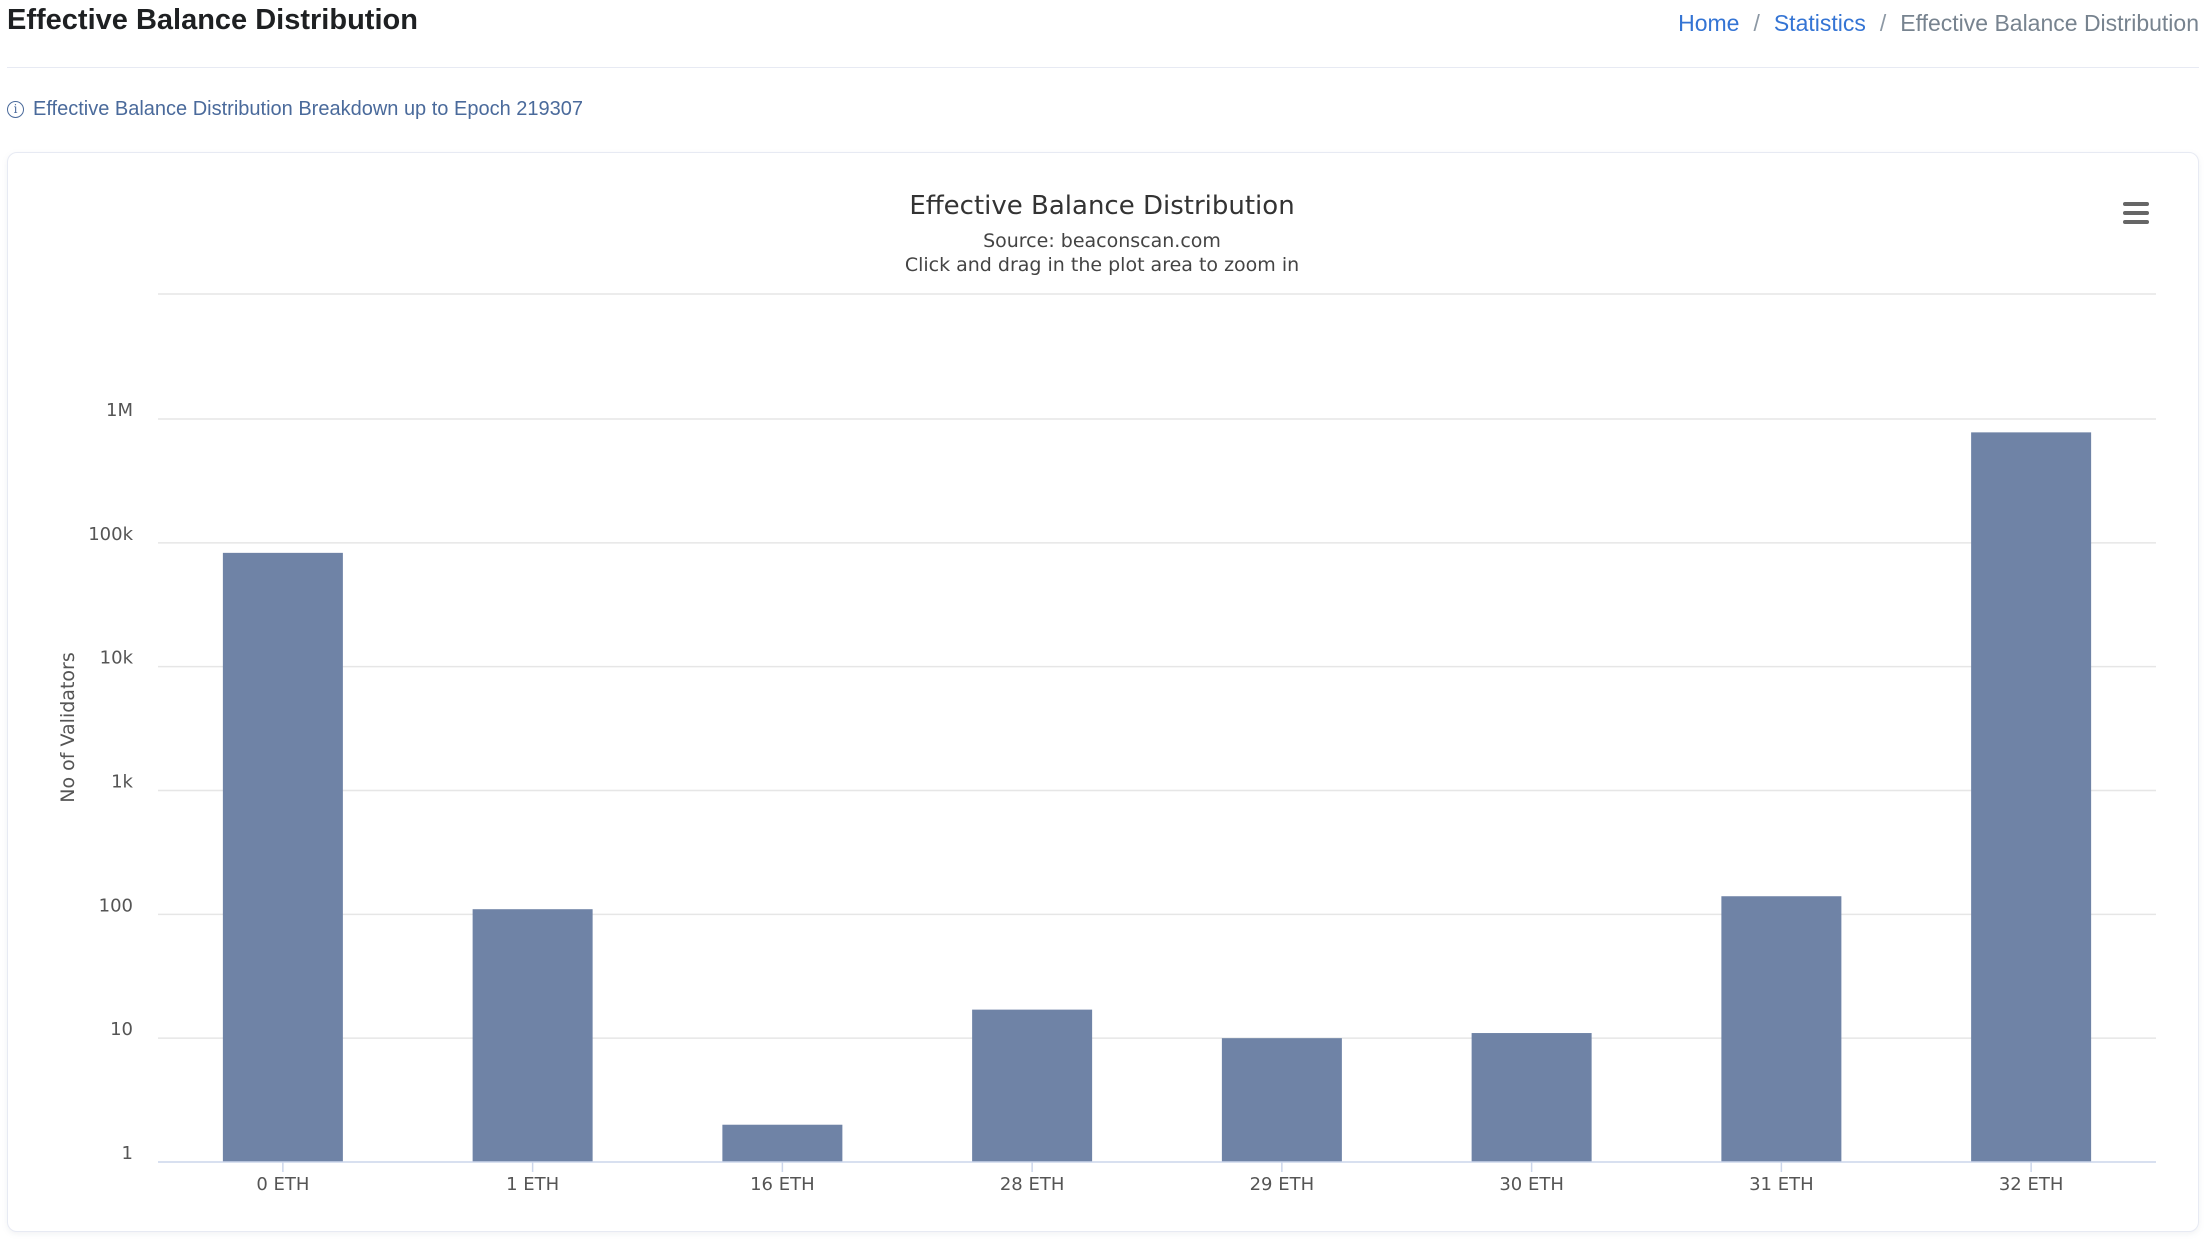 This screenshot has width=2208, height=1240. What do you see at coordinates (15, 109) in the screenshot?
I see `info-circle-icon: i` at bounding box center [15, 109].